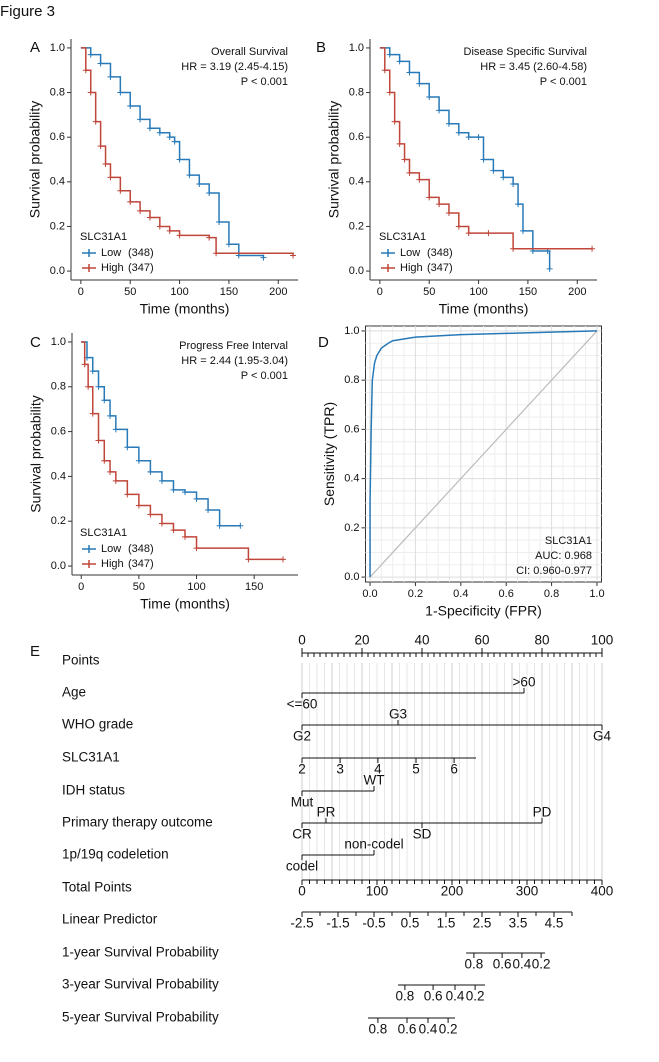 This screenshot has height=1062, width=659. What do you see at coordinates (196, 587) in the screenshot?
I see `x-tick-label: 100` at bounding box center [196, 587].